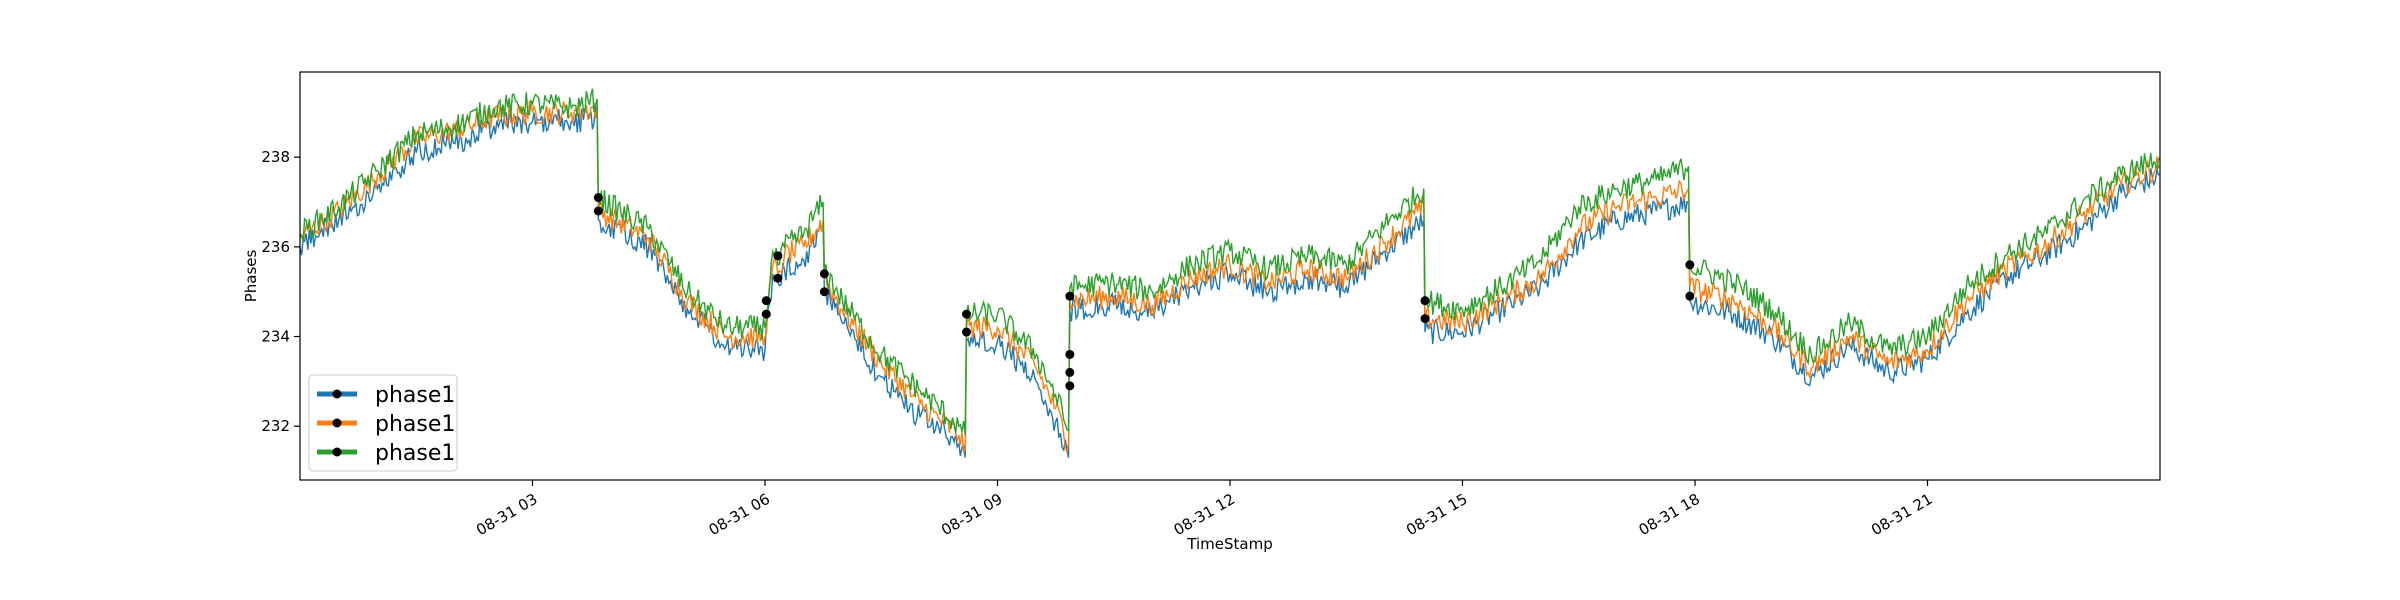  I want to click on legend-box, so click(383, 423).